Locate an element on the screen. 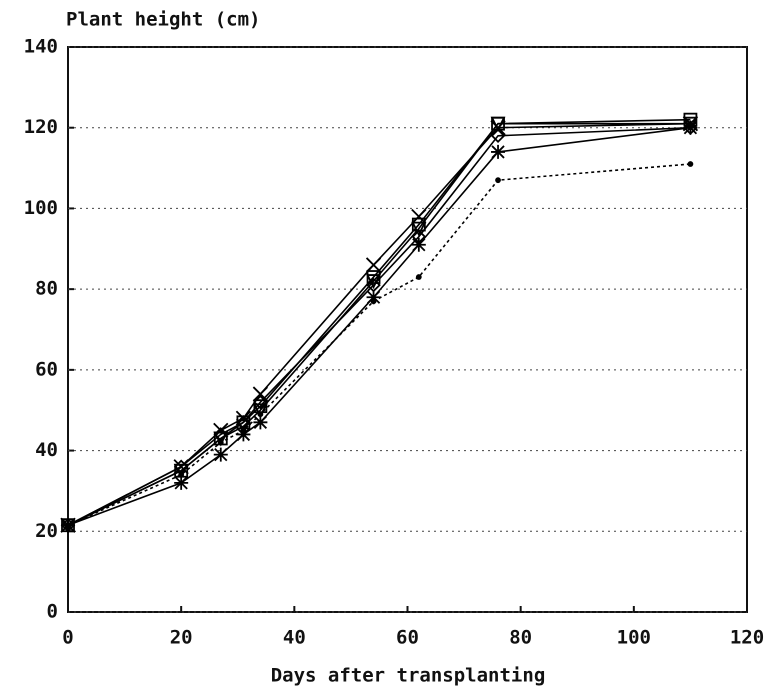  x-tick-label: 80 is located at coordinates (520, 638).